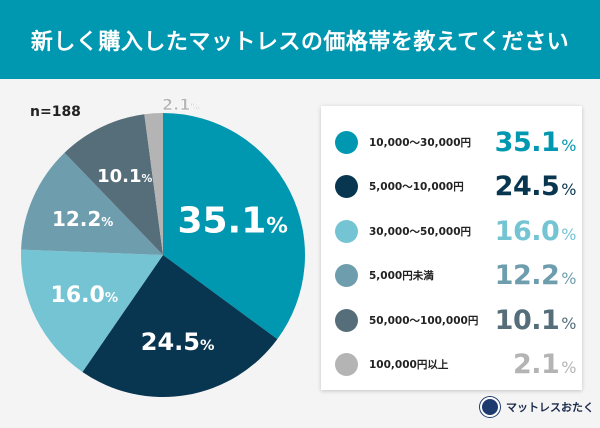  I want to click on legend-label: 5,000円未満, so click(401, 276).